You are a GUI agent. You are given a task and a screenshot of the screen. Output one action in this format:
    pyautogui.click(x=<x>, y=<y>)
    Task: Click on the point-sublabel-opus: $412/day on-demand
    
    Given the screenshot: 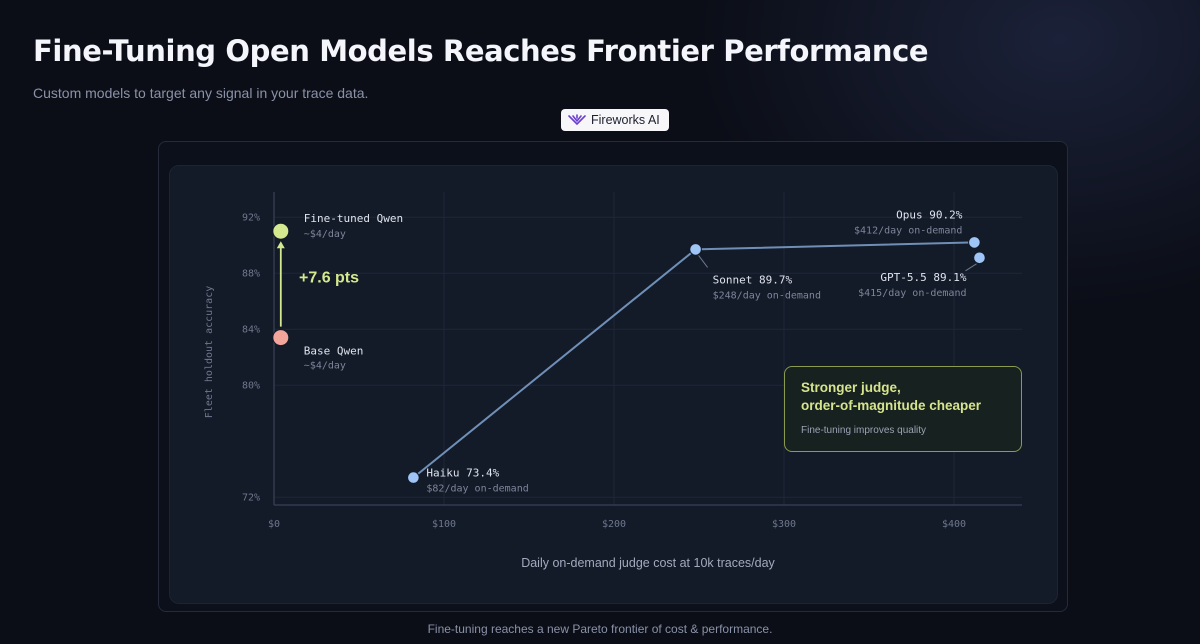 What is the action you would take?
    pyautogui.click(x=908, y=230)
    